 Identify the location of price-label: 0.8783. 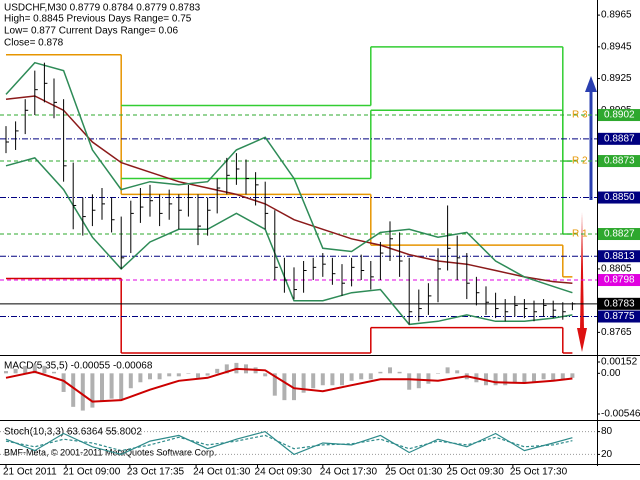
(619, 303).